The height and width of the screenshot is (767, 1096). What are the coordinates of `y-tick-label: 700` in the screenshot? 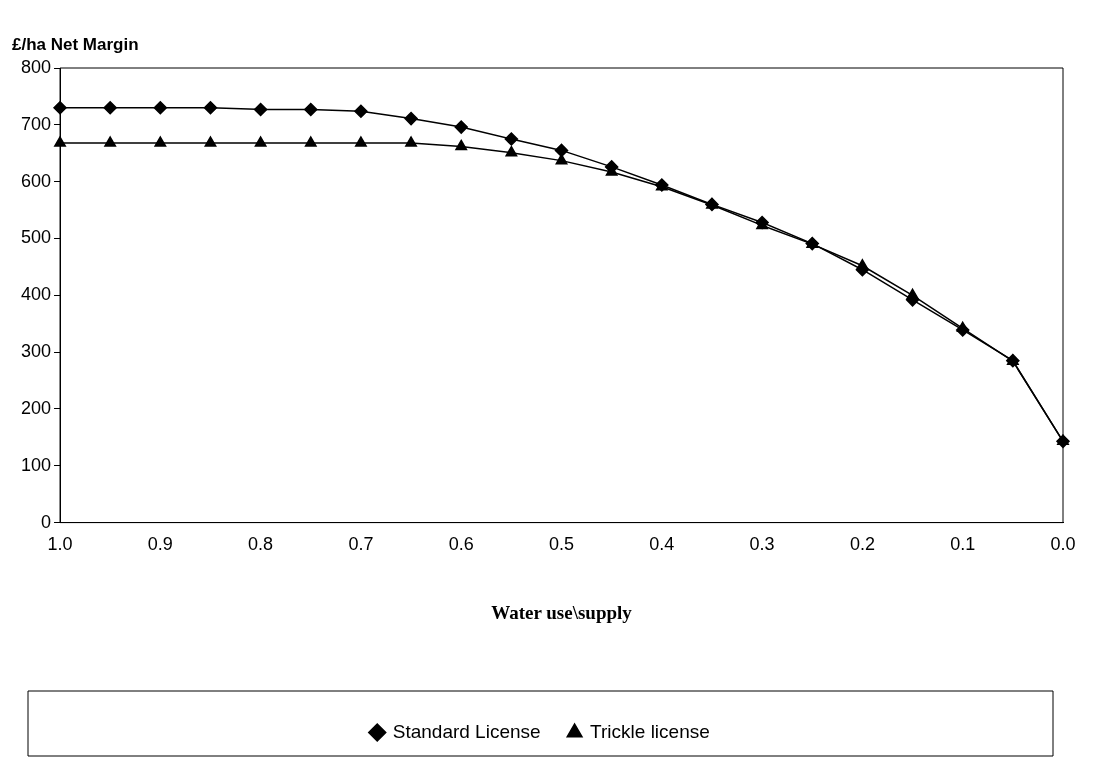 It's located at (36, 123).